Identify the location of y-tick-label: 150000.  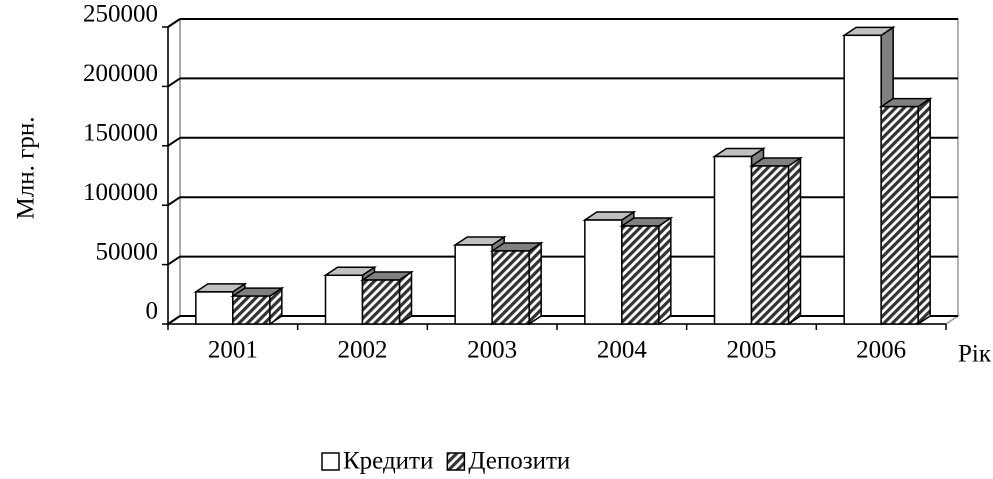
(120, 133).